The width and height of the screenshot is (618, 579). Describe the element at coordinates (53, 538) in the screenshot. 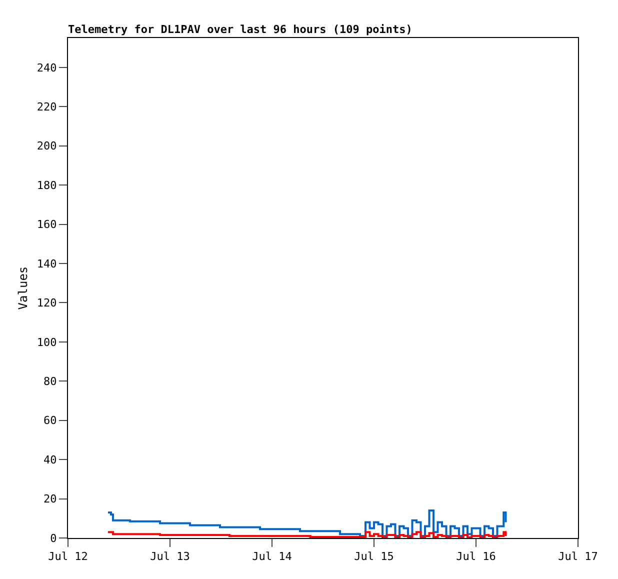

I see `y-tick-label: 0` at that location.